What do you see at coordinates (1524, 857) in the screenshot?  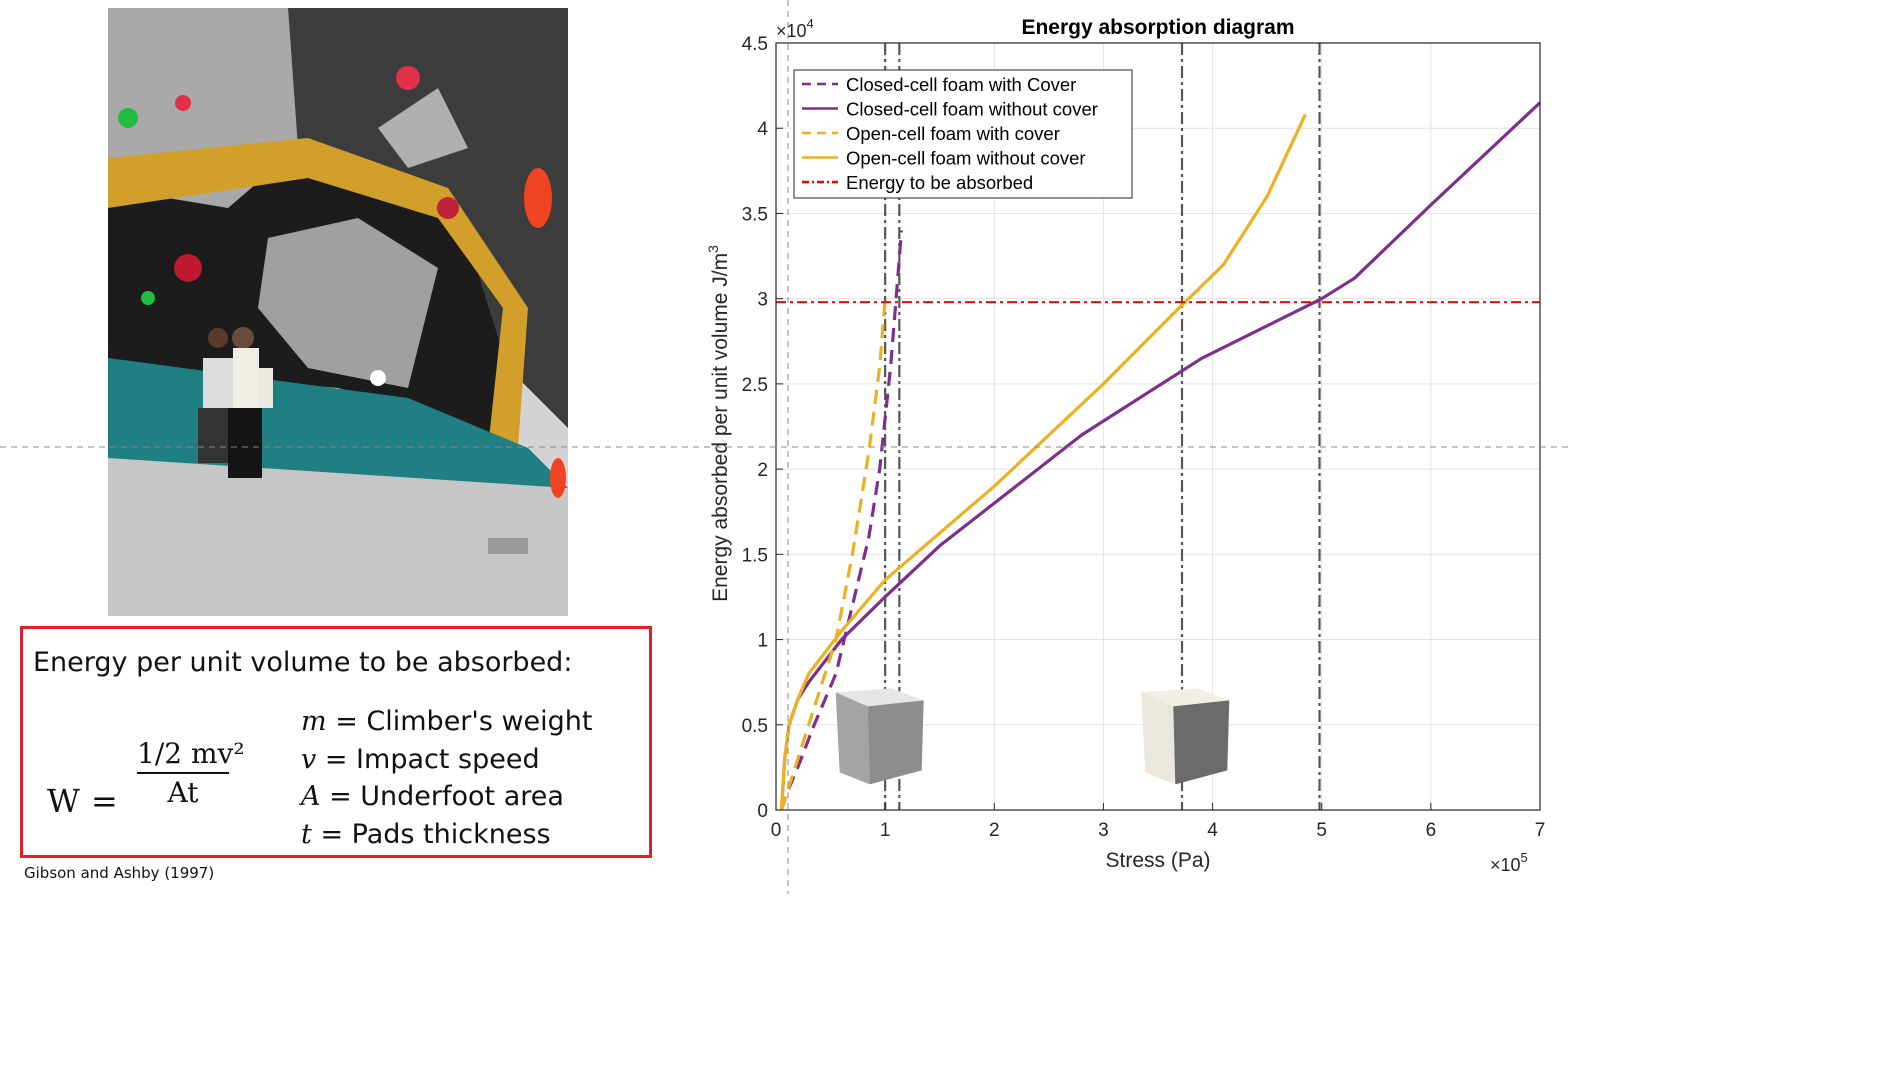 I see `x-multiplier-exponent: 5` at bounding box center [1524, 857].